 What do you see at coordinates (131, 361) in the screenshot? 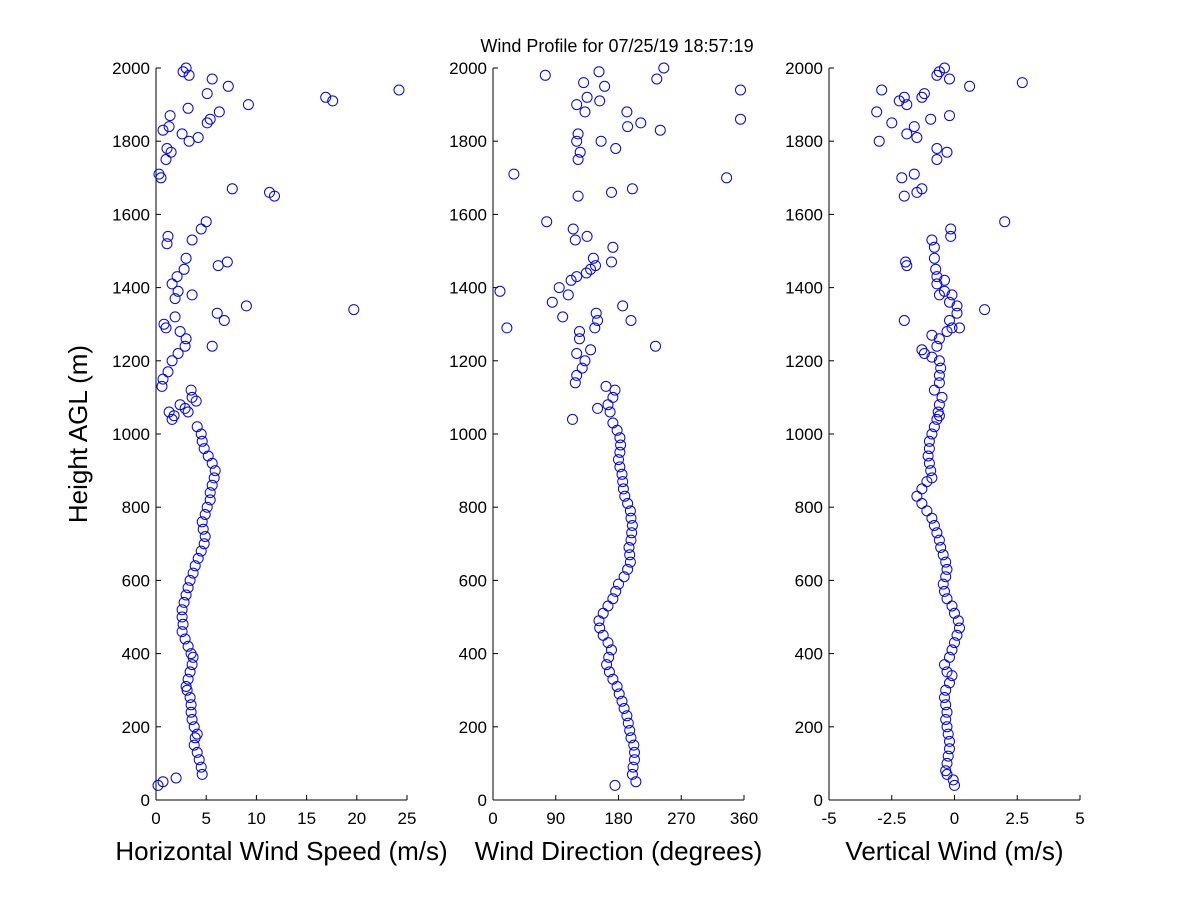
I see `y-tick-label: 1200` at bounding box center [131, 361].